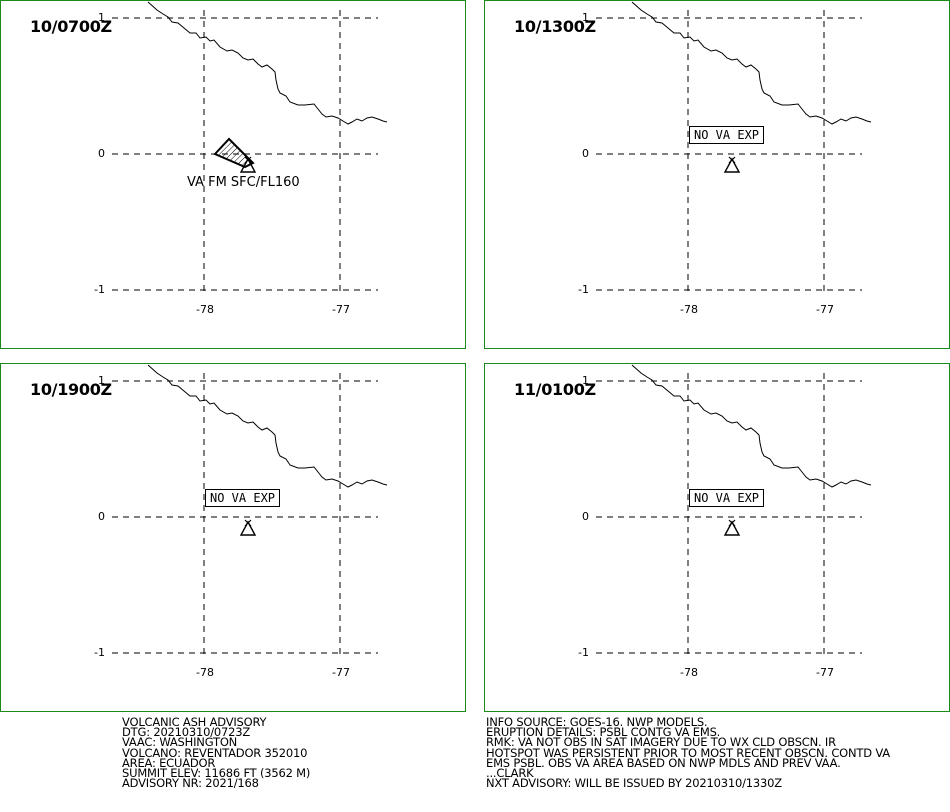 The image size is (950, 812). Describe the element at coordinates (597, 722) in the screenshot. I see `advisory-line: INFO SOURCE: GOES-16. NWP MODELS.` at that location.